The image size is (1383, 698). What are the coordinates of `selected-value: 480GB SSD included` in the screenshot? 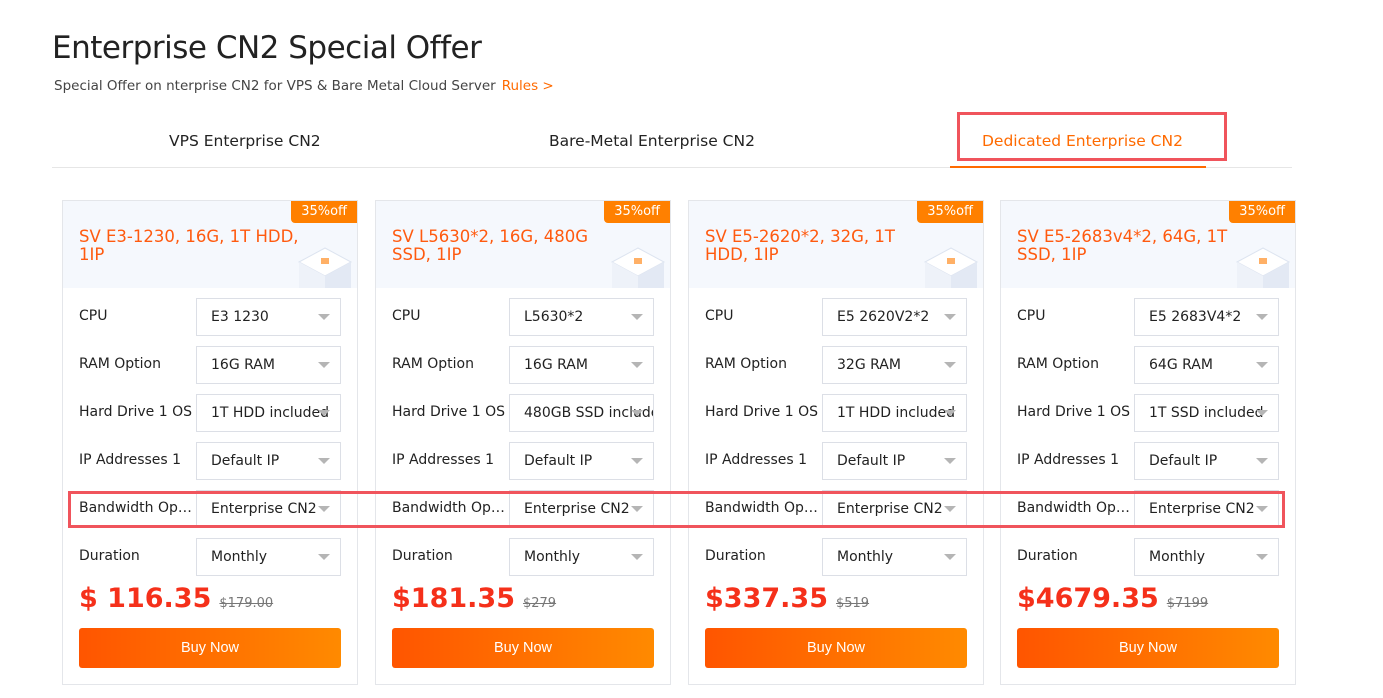 It's located at (589, 413).